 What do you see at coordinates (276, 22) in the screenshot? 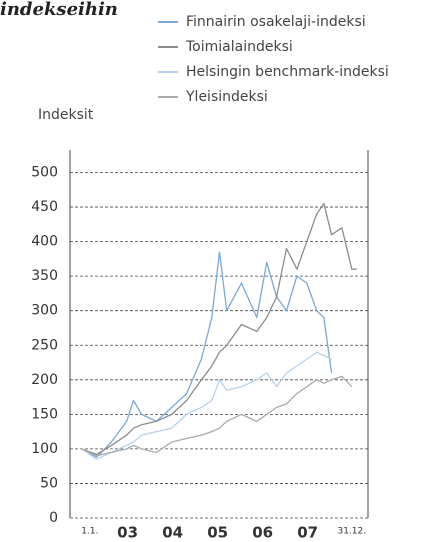
I see `legend-label: Finnairin osakelaji-indeksi` at bounding box center [276, 22].